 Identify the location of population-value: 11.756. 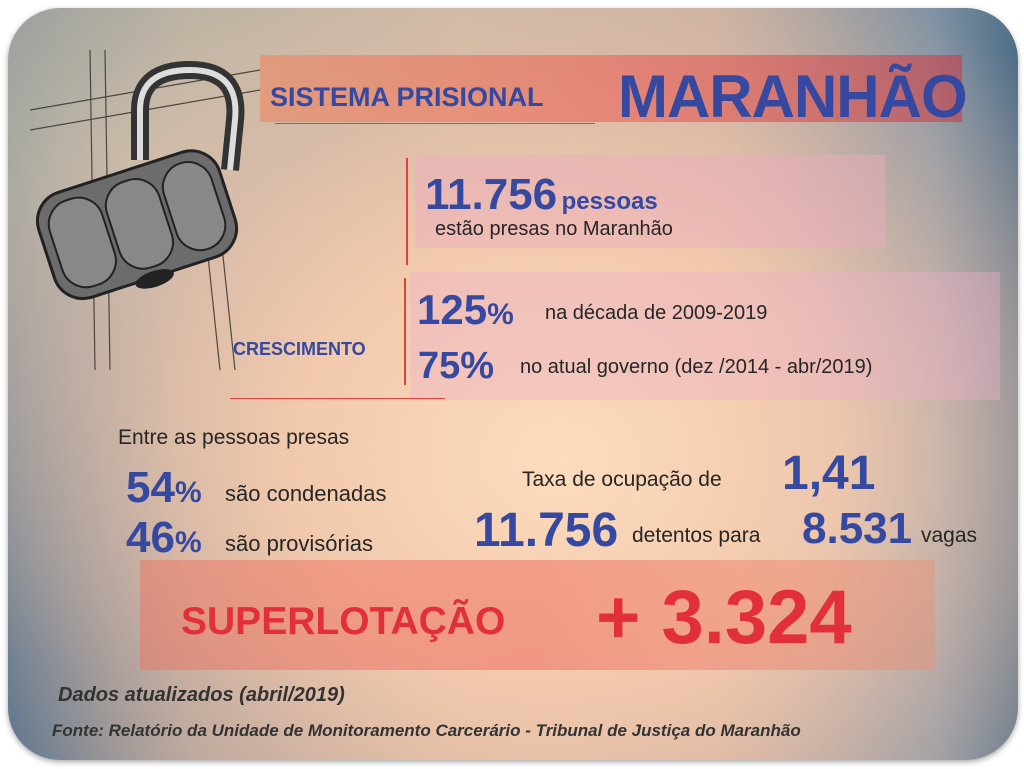
(491, 194).